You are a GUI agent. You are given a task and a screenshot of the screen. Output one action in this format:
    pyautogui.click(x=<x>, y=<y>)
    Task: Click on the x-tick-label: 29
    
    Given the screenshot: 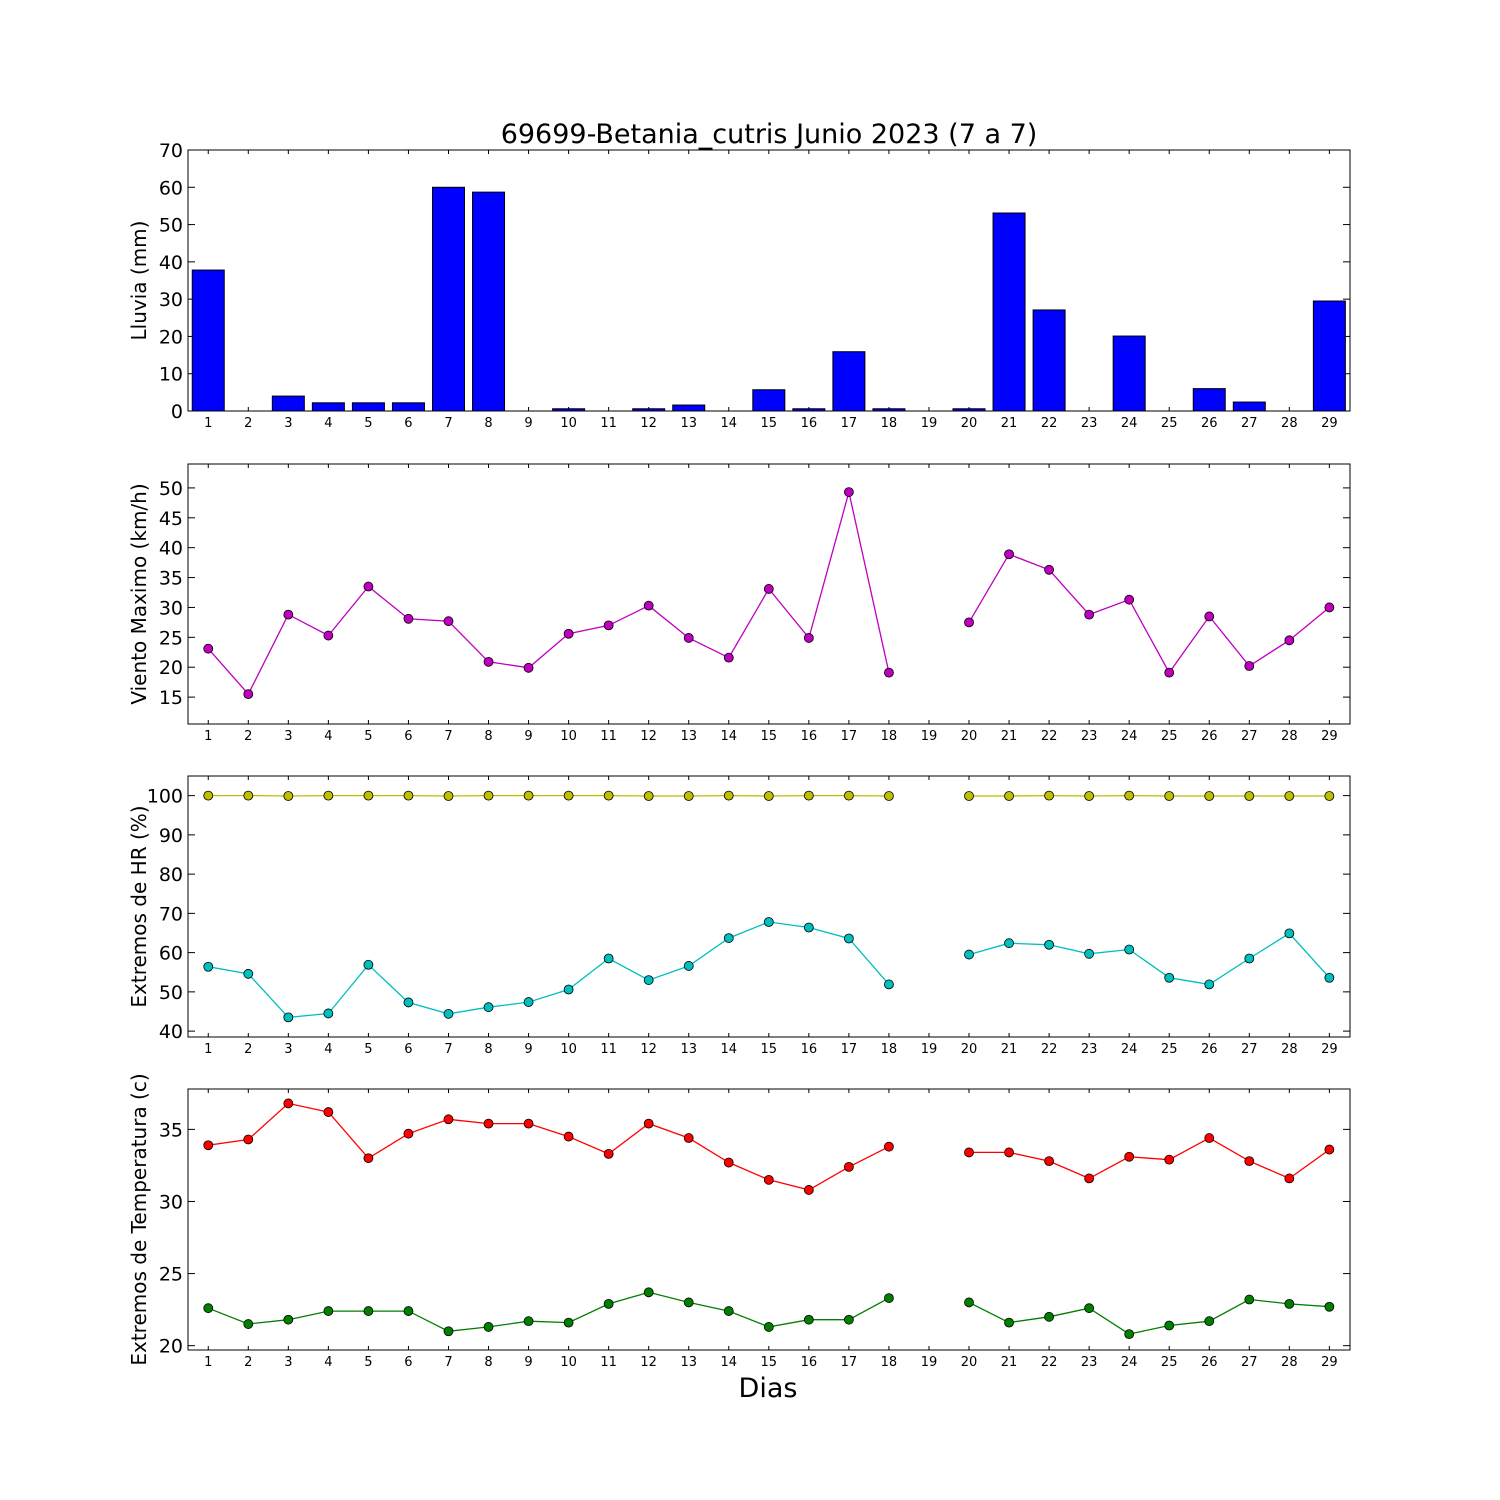 What is the action you would take?
    pyautogui.click(x=1329, y=1362)
    